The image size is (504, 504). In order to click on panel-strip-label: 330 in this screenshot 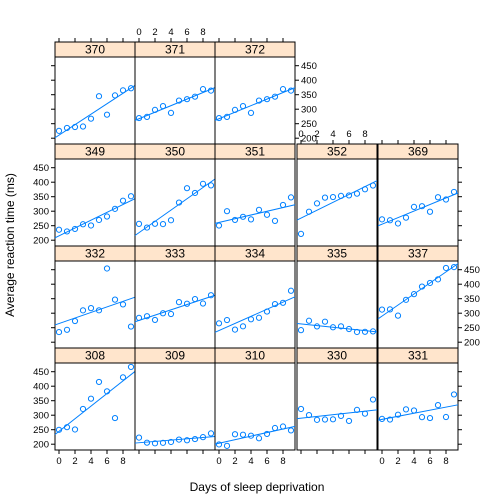, I will do `click(337, 356)`.